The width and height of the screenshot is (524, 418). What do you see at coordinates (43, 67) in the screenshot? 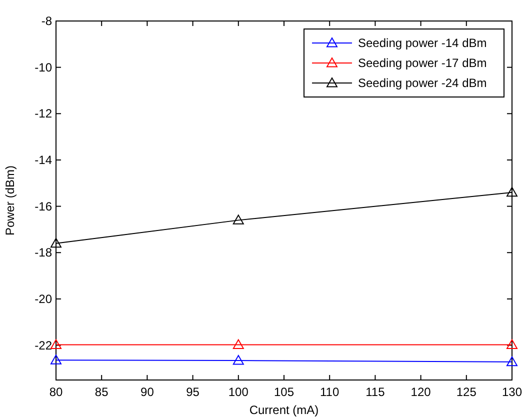
I see `y-tick-label: -10` at bounding box center [43, 67].